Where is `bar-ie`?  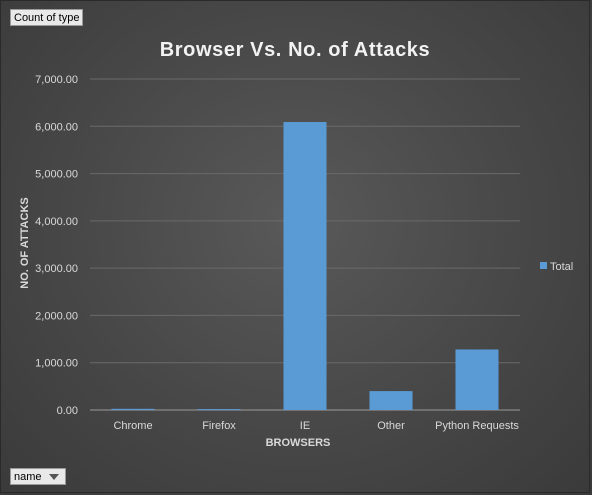 bar-ie is located at coordinates (305, 266).